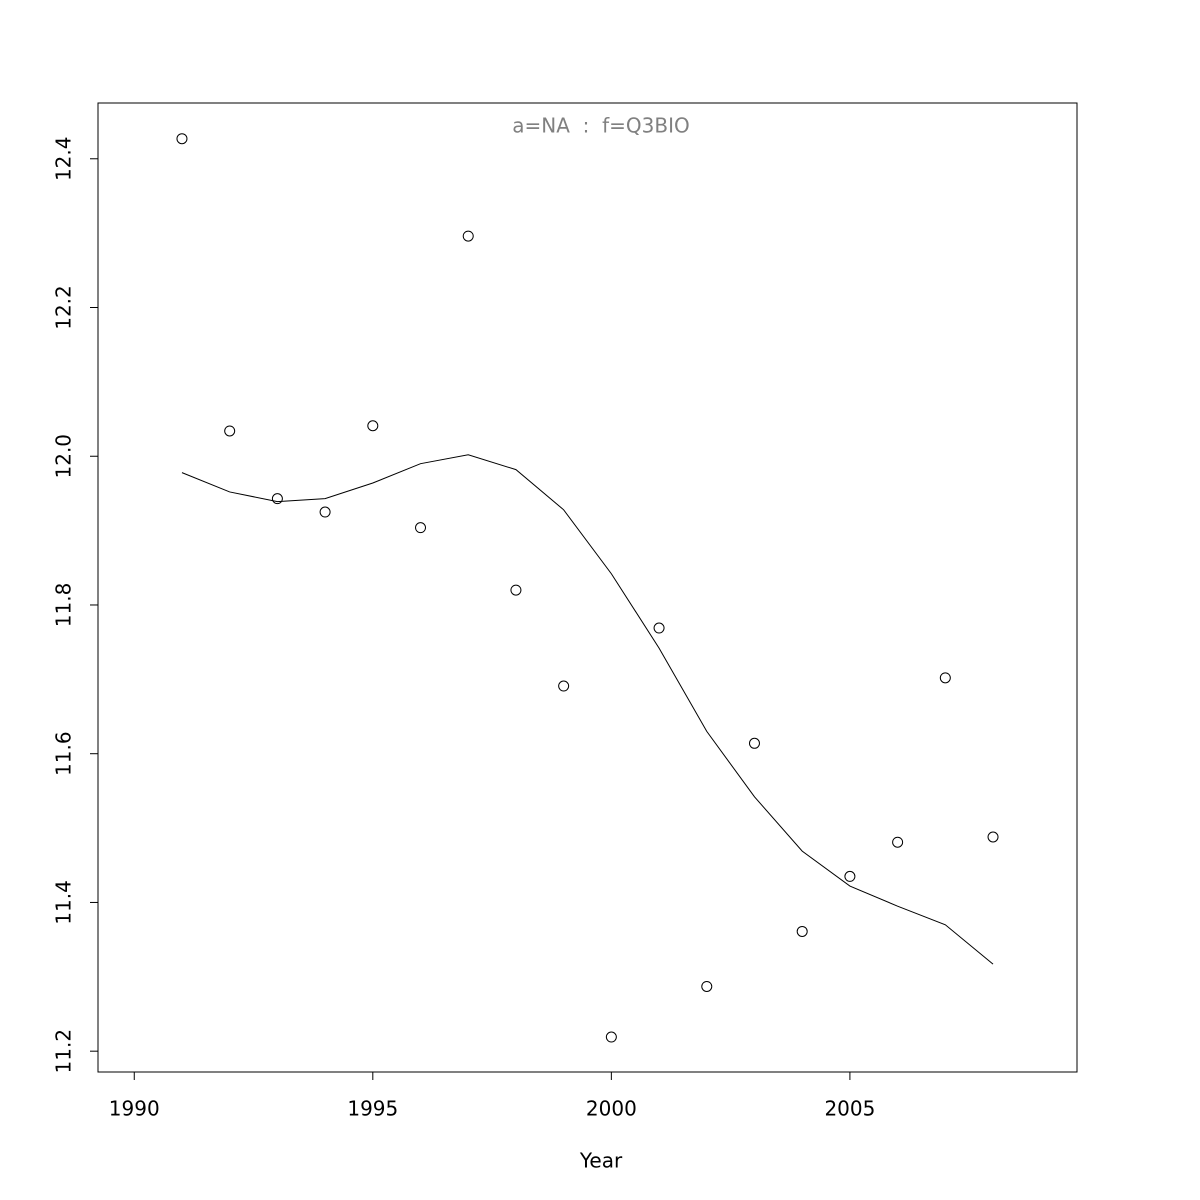  I want to click on y-tick-label: 12.0, so click(64, 456).